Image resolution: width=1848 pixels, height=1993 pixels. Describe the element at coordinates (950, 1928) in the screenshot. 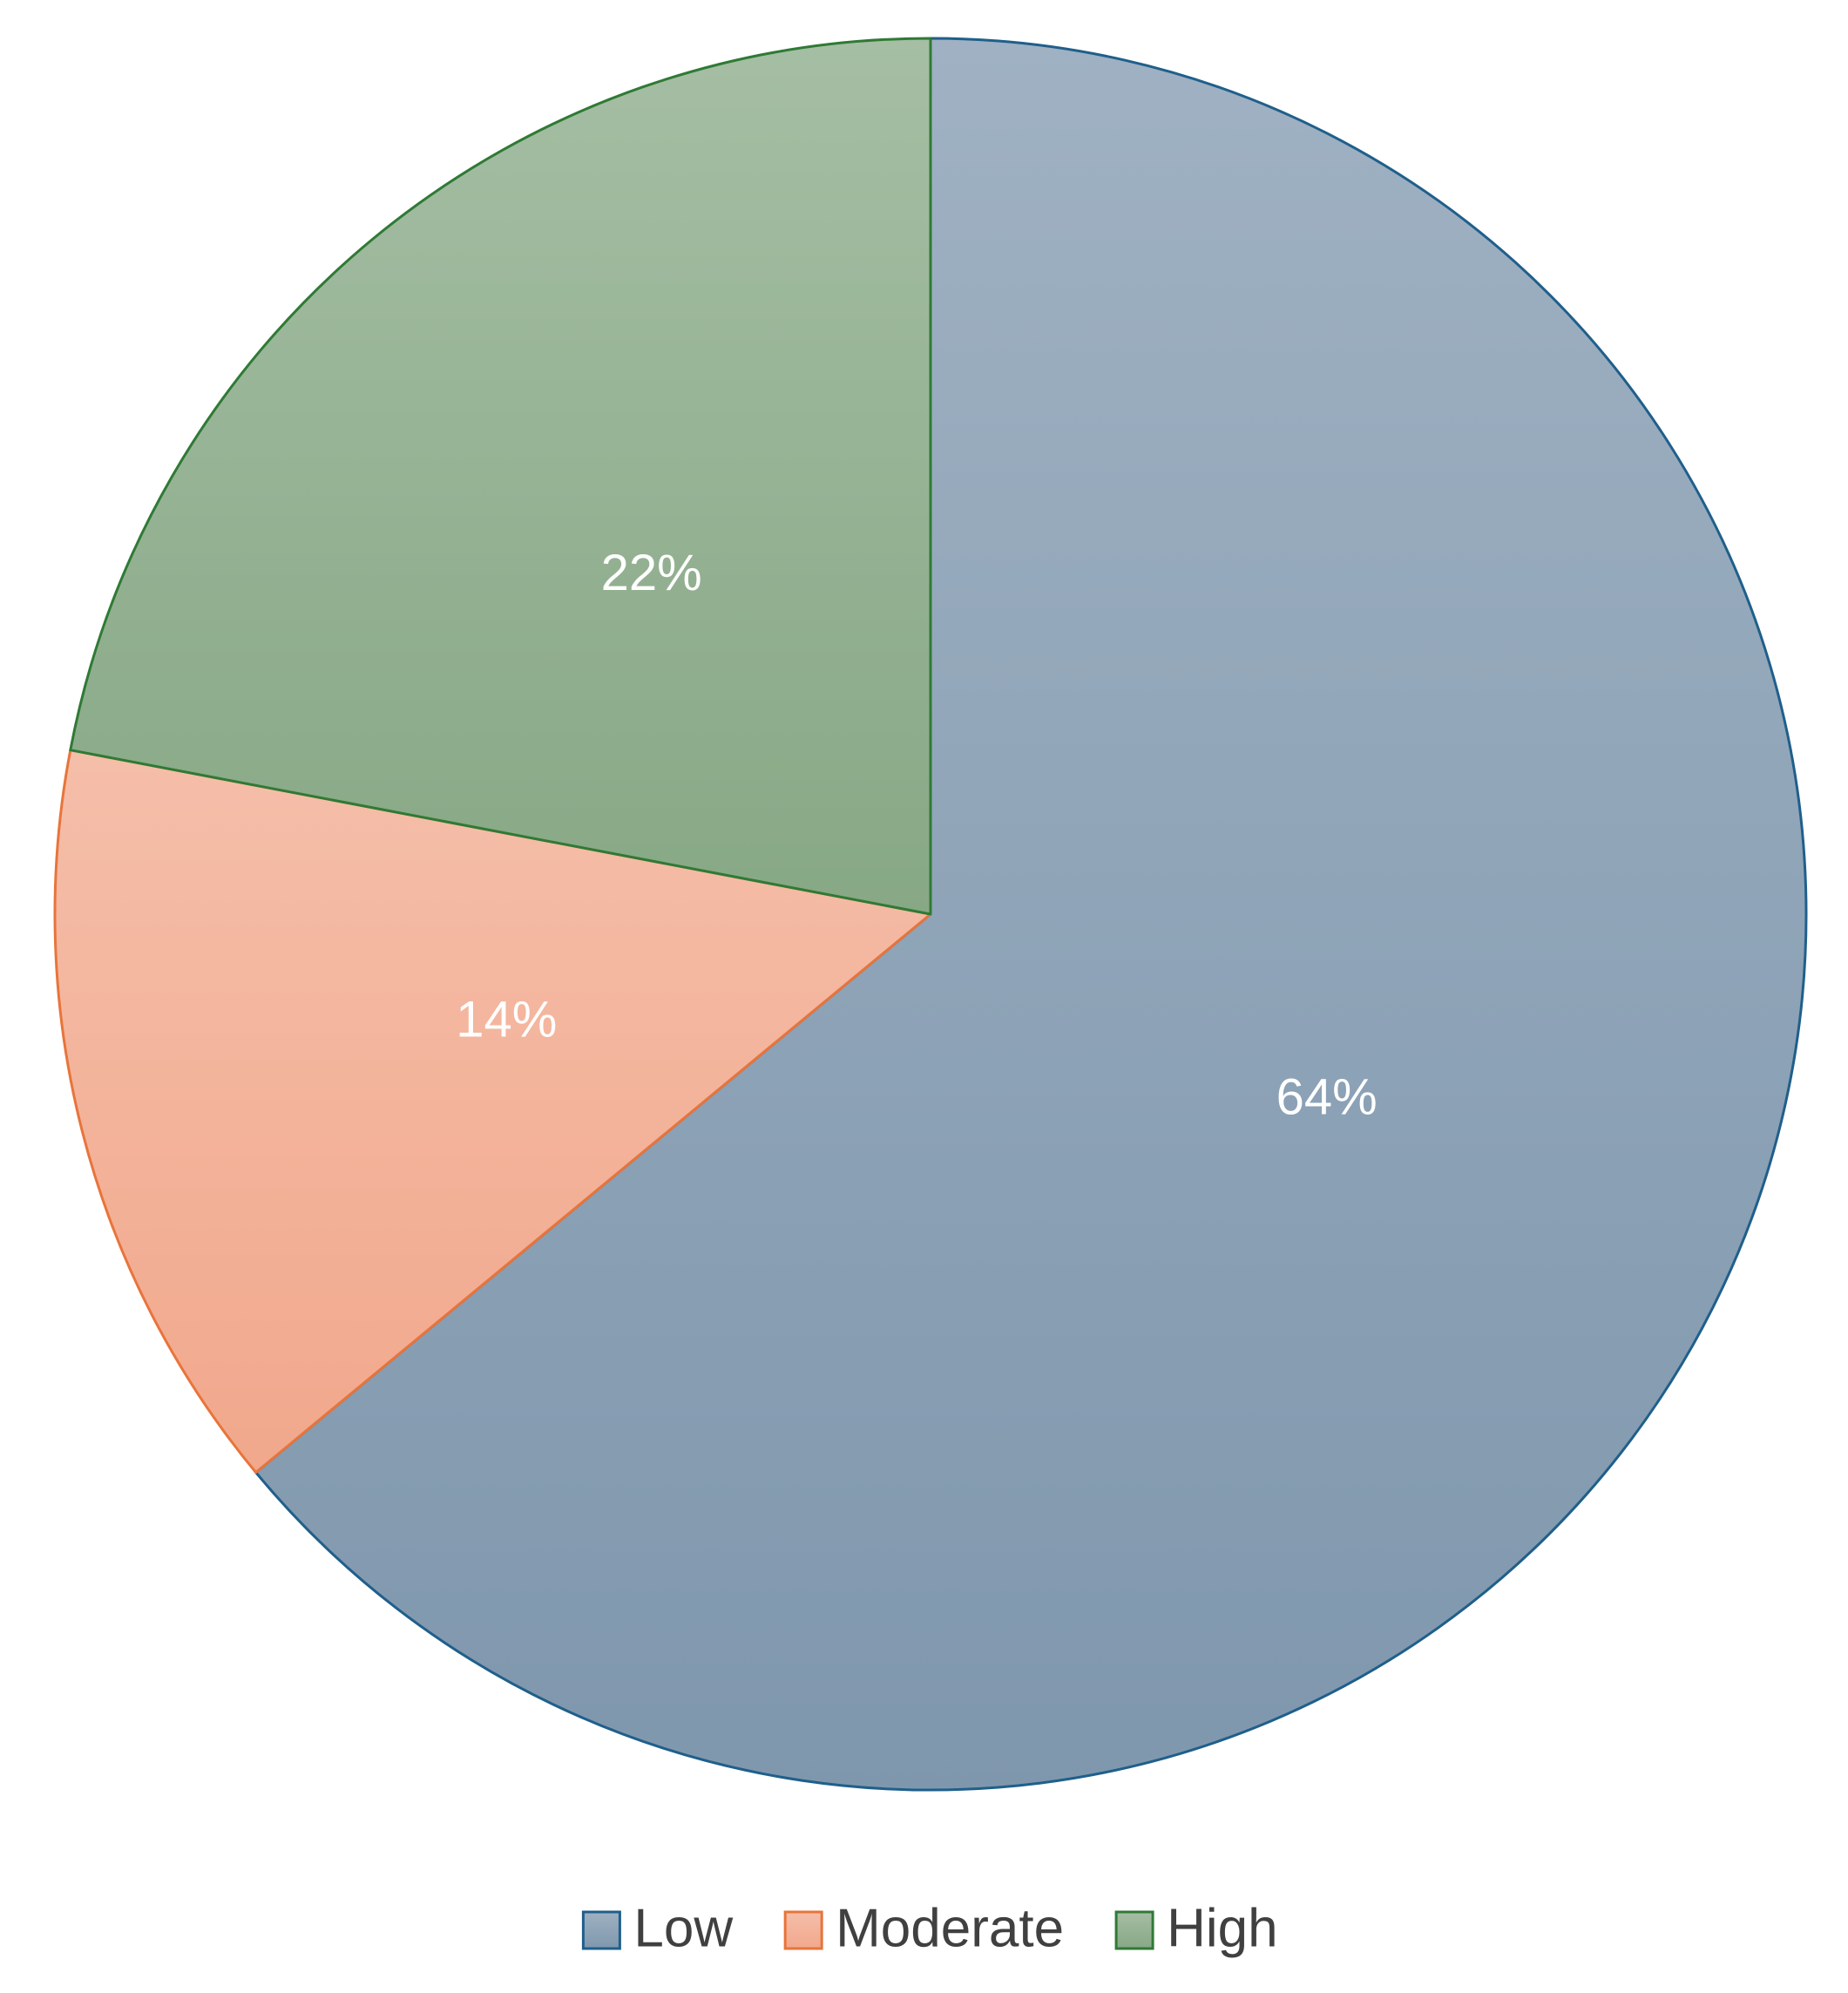

I see `legend-label: Moderate` at that location.